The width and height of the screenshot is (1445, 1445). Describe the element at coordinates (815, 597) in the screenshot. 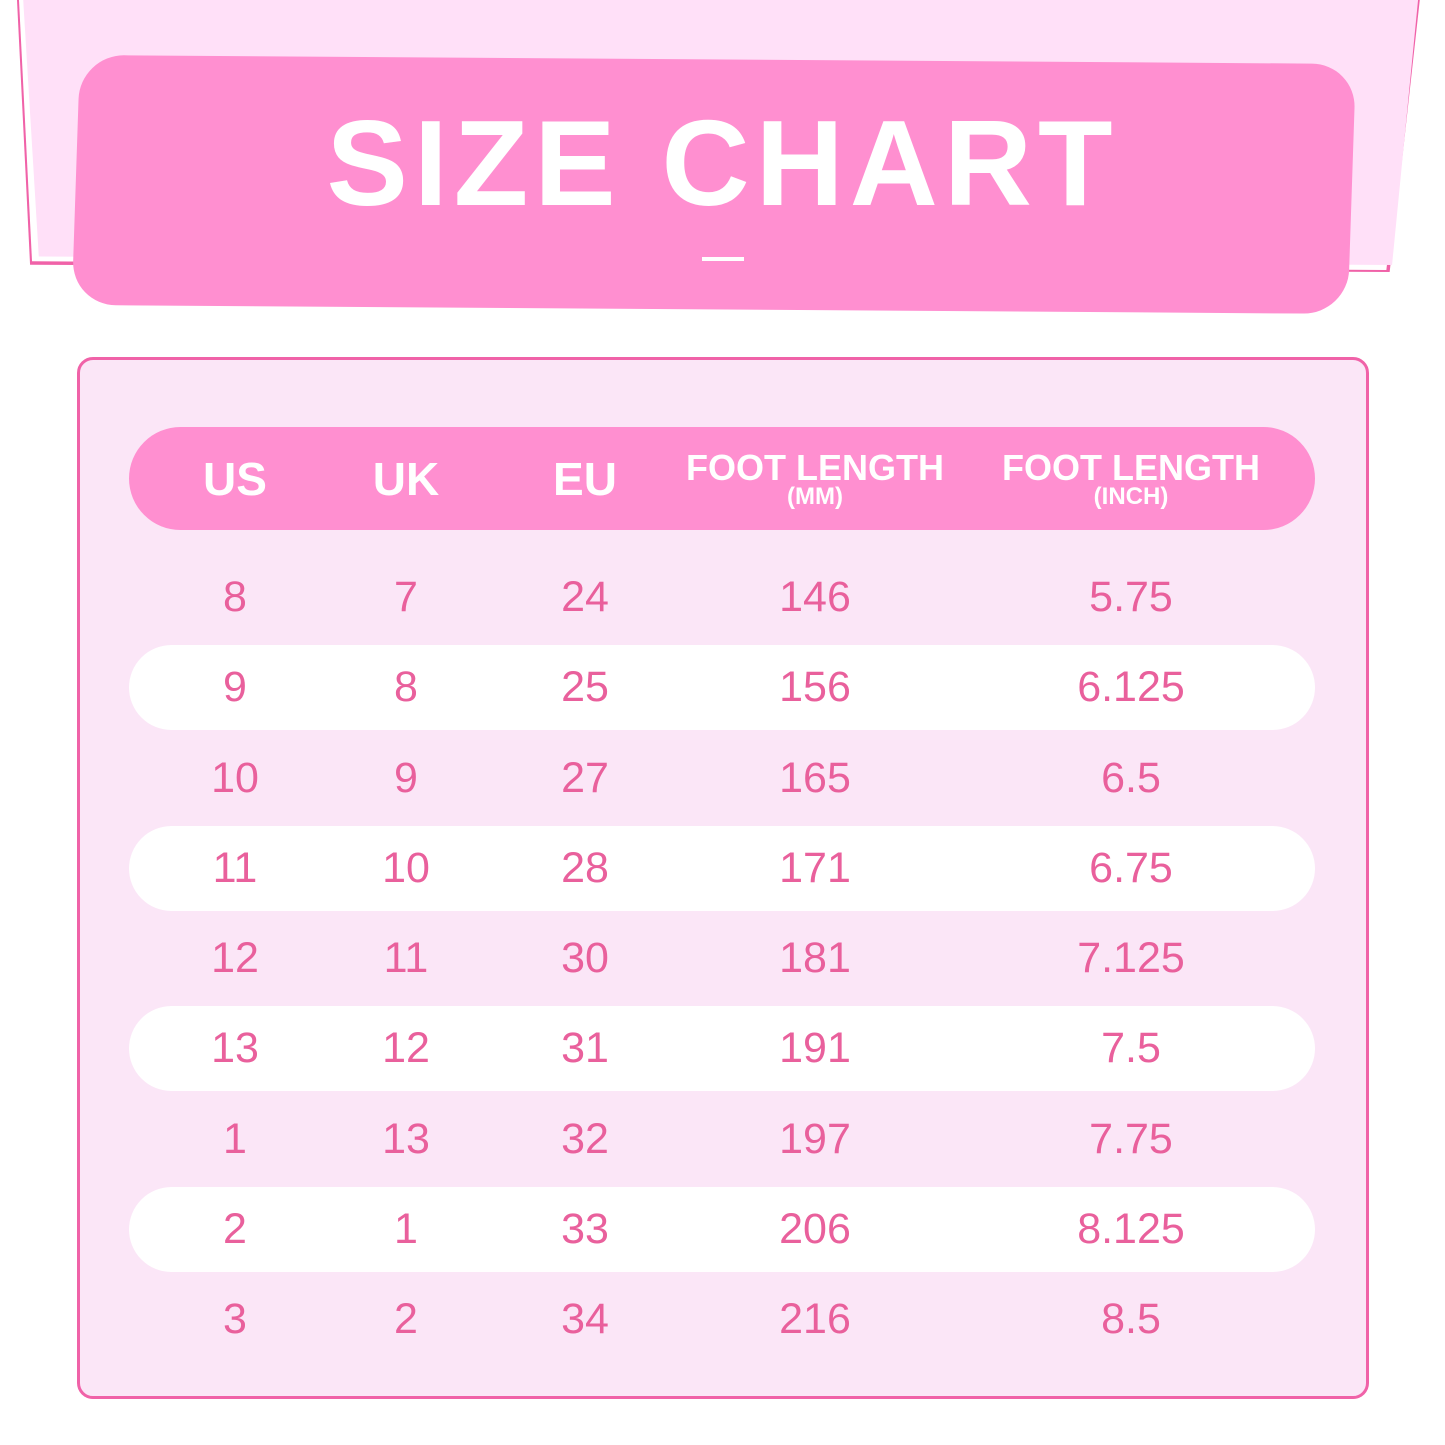

I see `table-cell-foot-length-mm: 146` at that location.